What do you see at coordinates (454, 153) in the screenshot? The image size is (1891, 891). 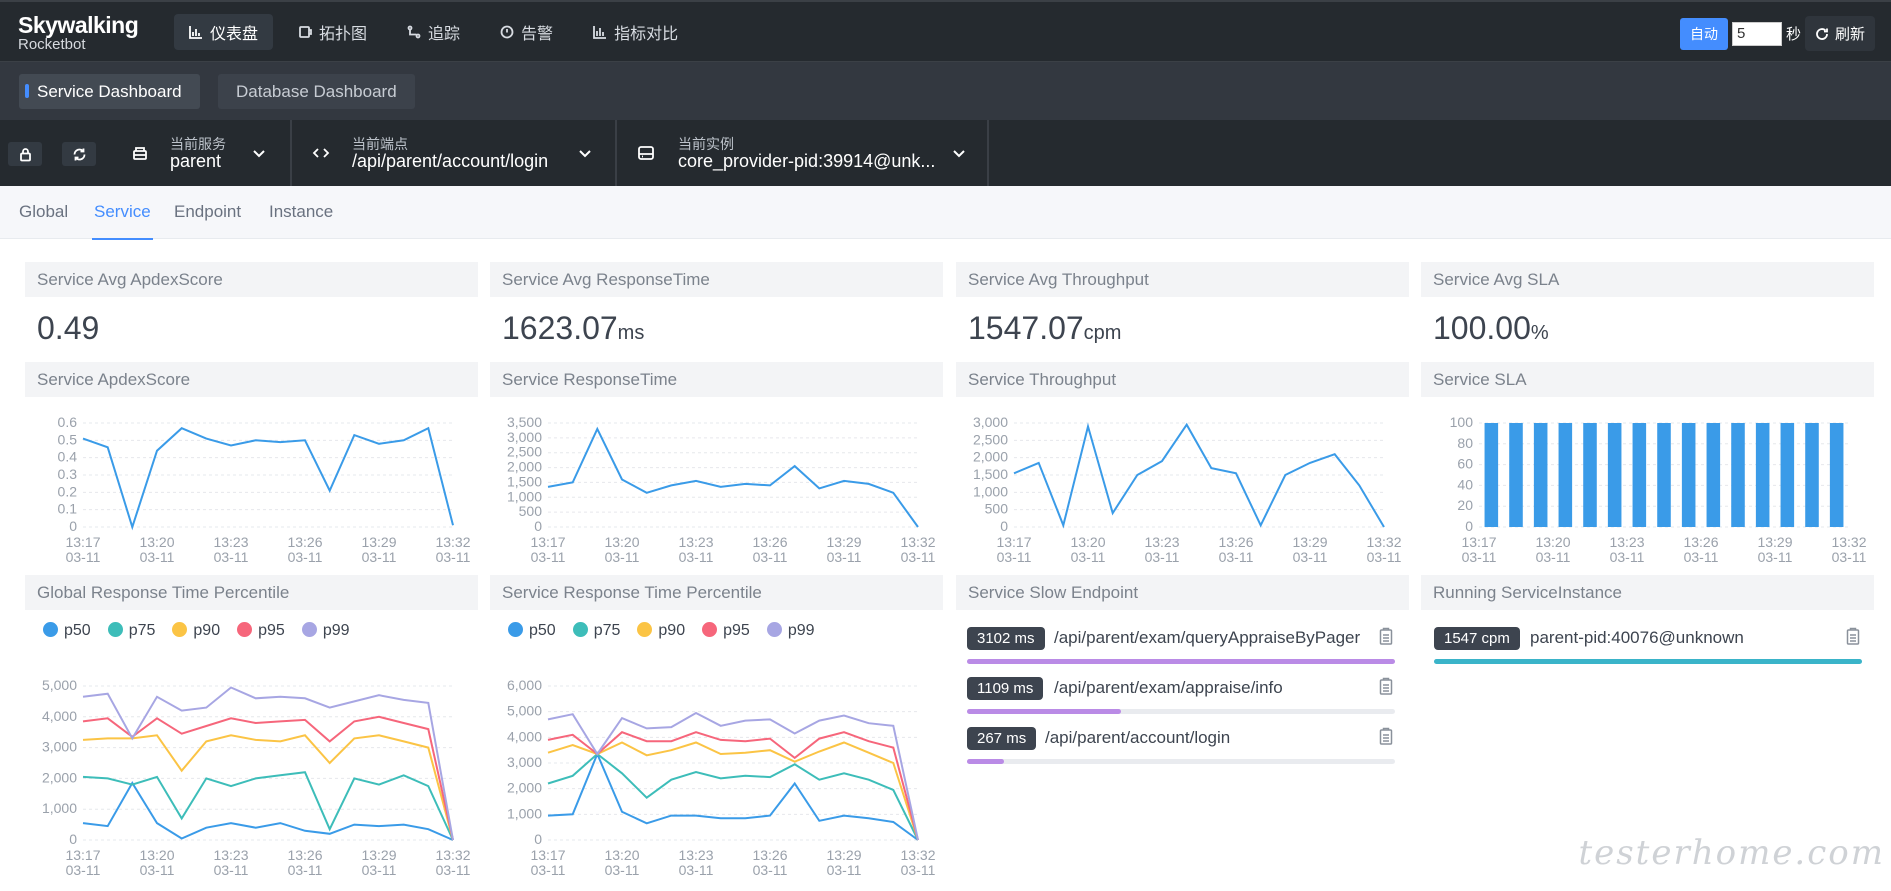 I see `endpoint-selector: 当前端点 /api/parent/account/login` at bounding box center [454, 153].